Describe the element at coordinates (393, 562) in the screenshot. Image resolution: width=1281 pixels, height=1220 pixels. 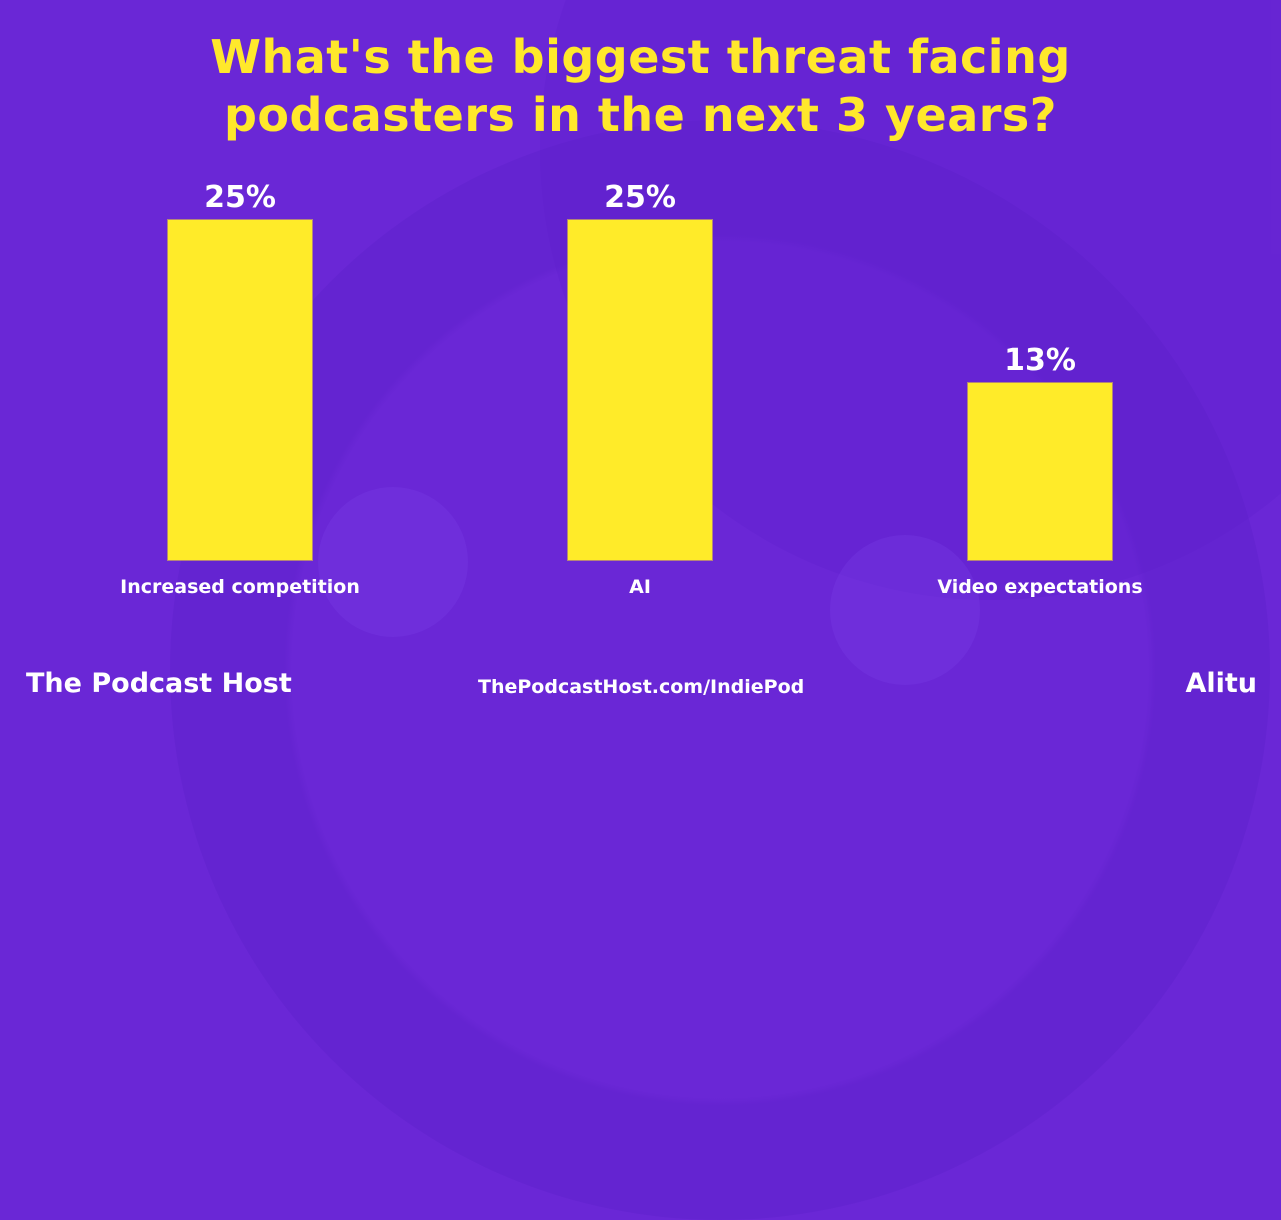
I see `background-circle-left` at that location.